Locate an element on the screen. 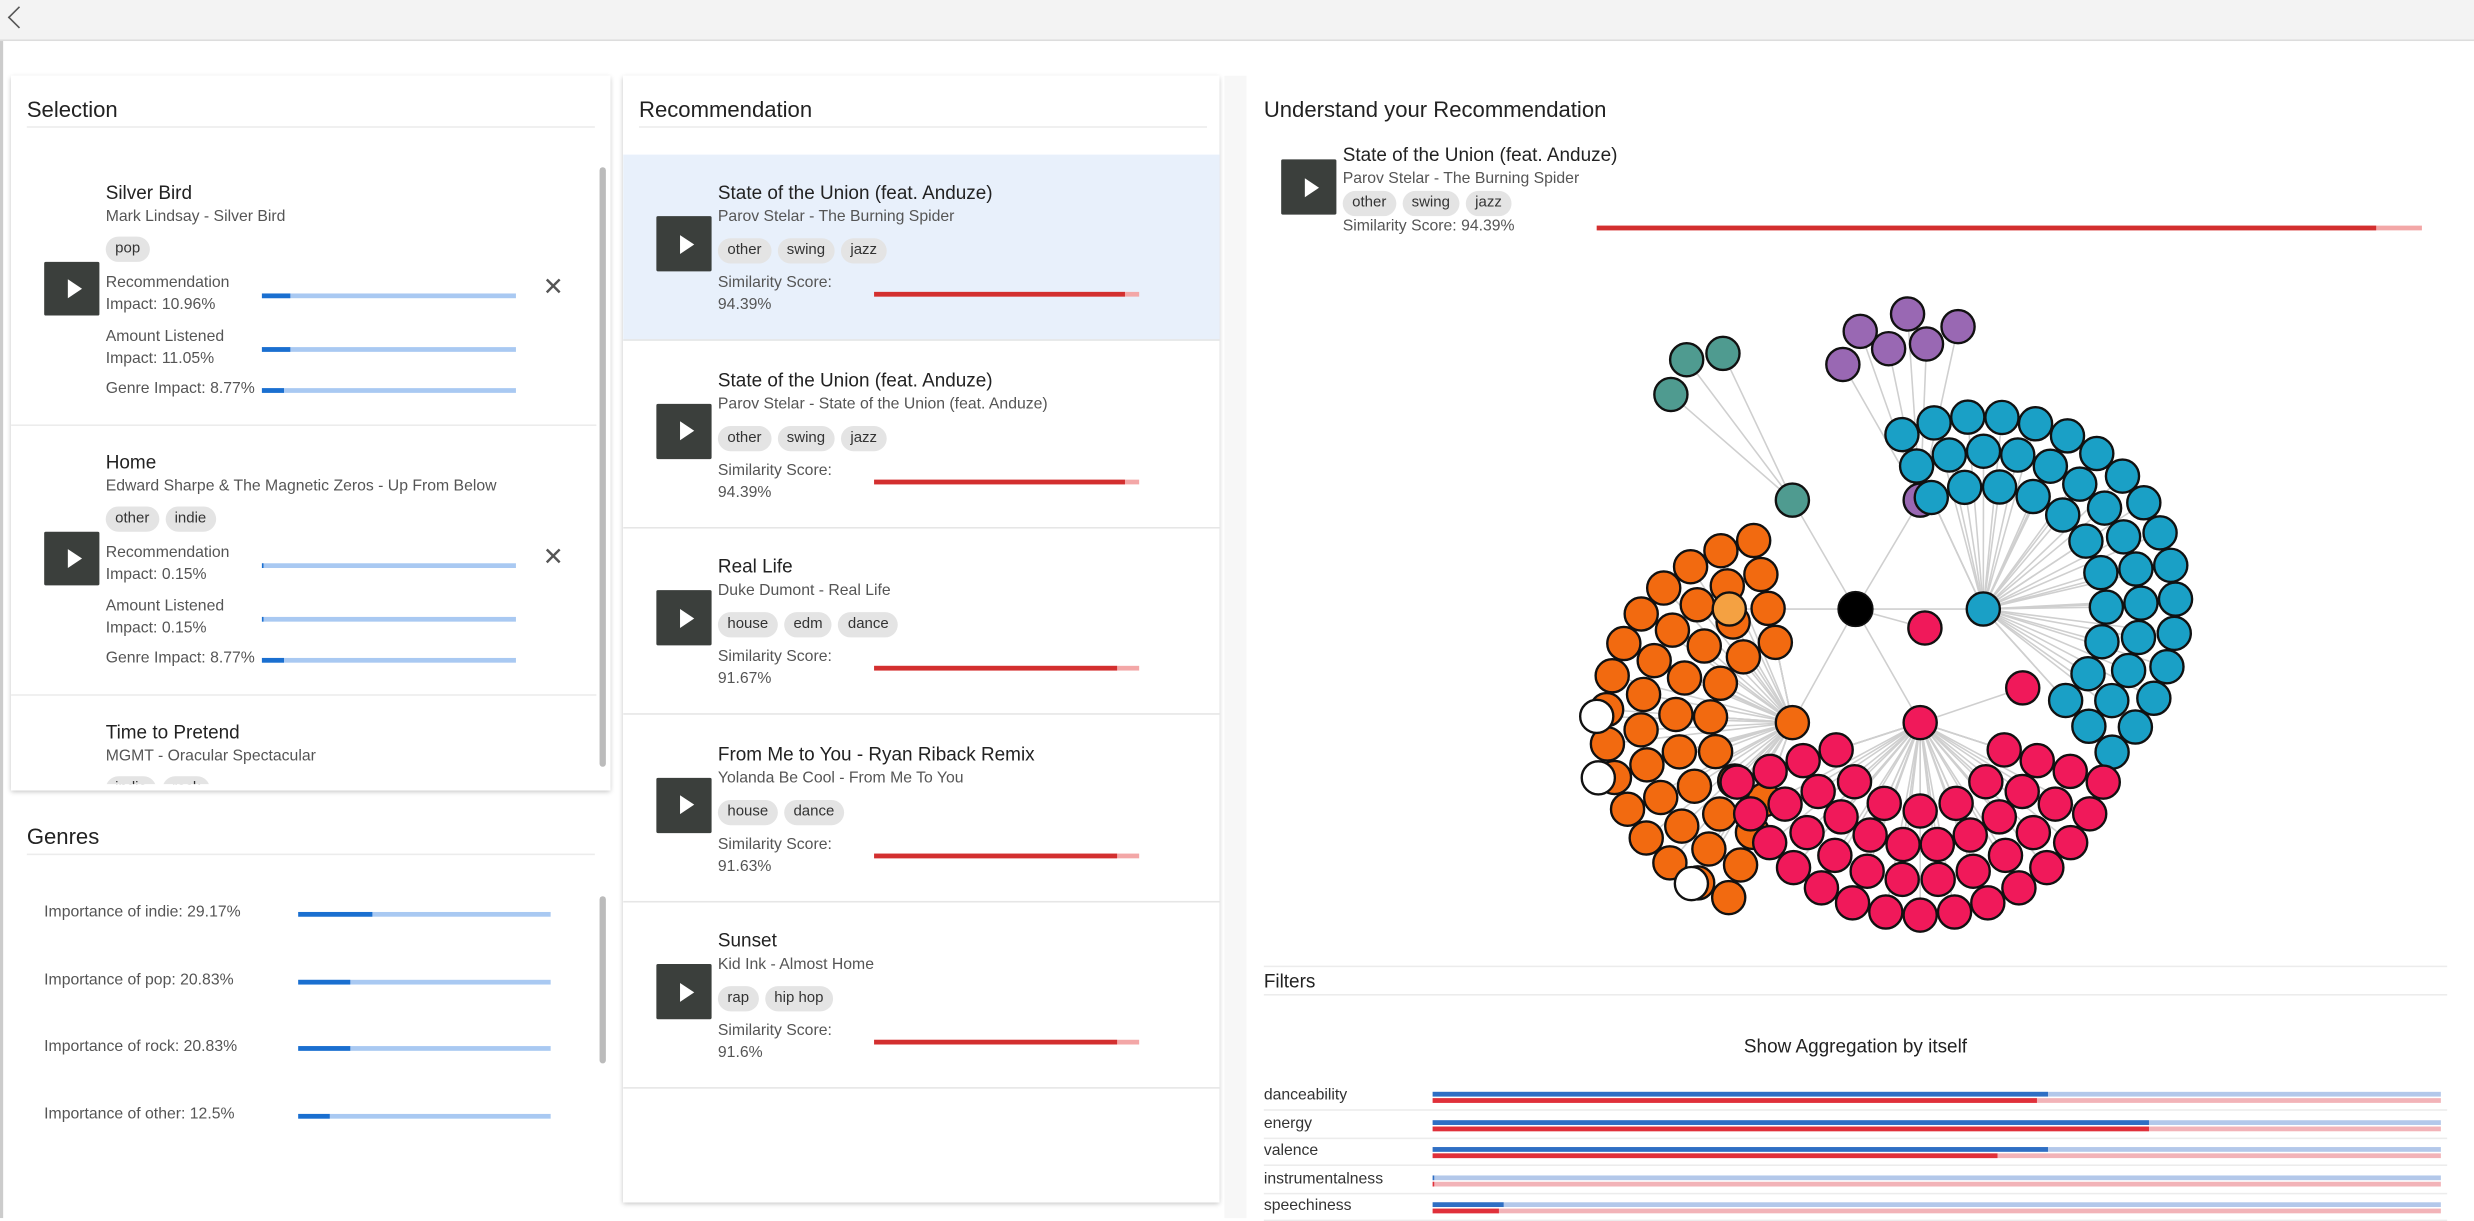 The height and width of the screenshot is (1221, 2474). similarity-label: Similarity Score: 91.67% is located at coordinates (782, 669).